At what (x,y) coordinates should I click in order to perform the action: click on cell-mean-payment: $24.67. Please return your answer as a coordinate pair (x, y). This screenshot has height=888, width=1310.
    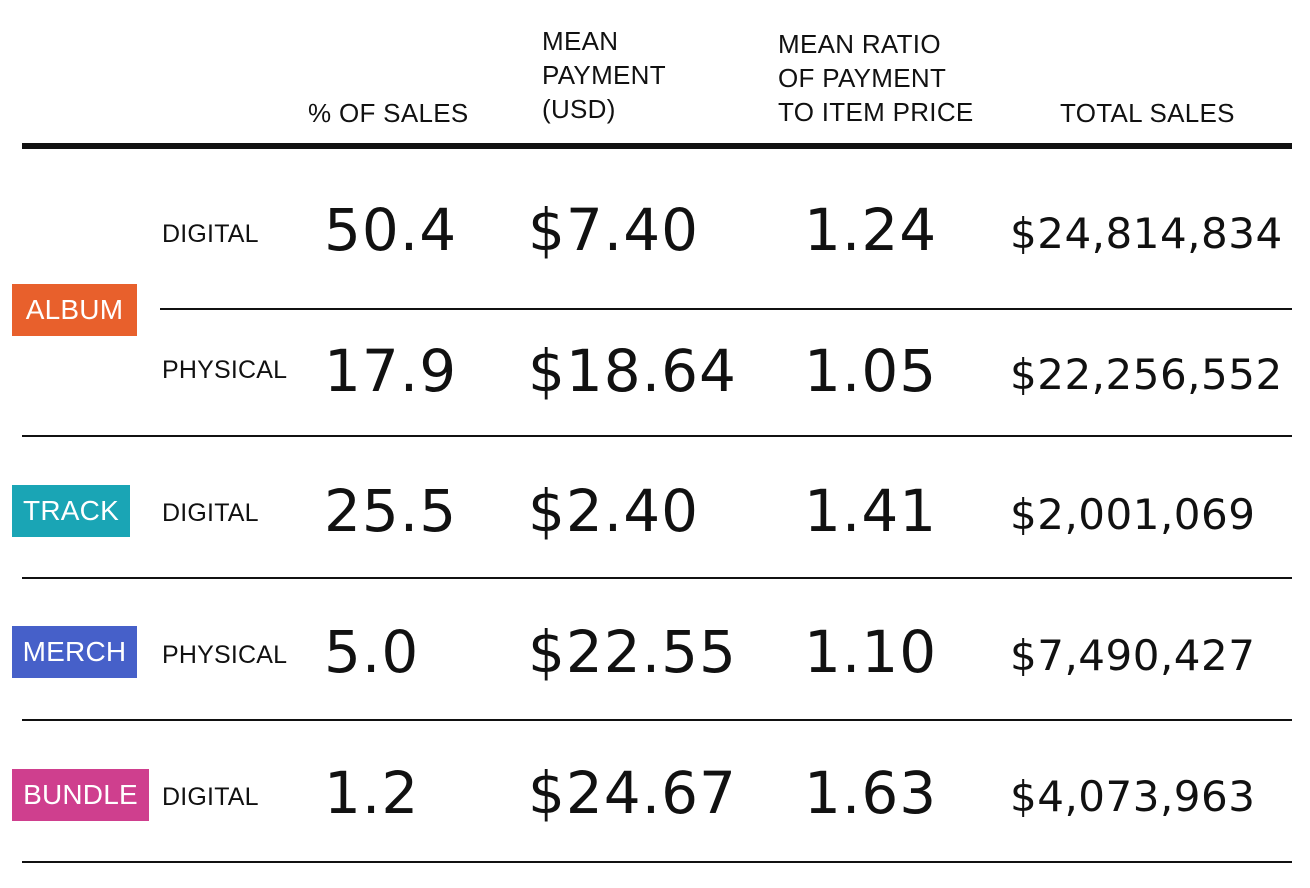
    Looking at the image, I should click on (632, 793).